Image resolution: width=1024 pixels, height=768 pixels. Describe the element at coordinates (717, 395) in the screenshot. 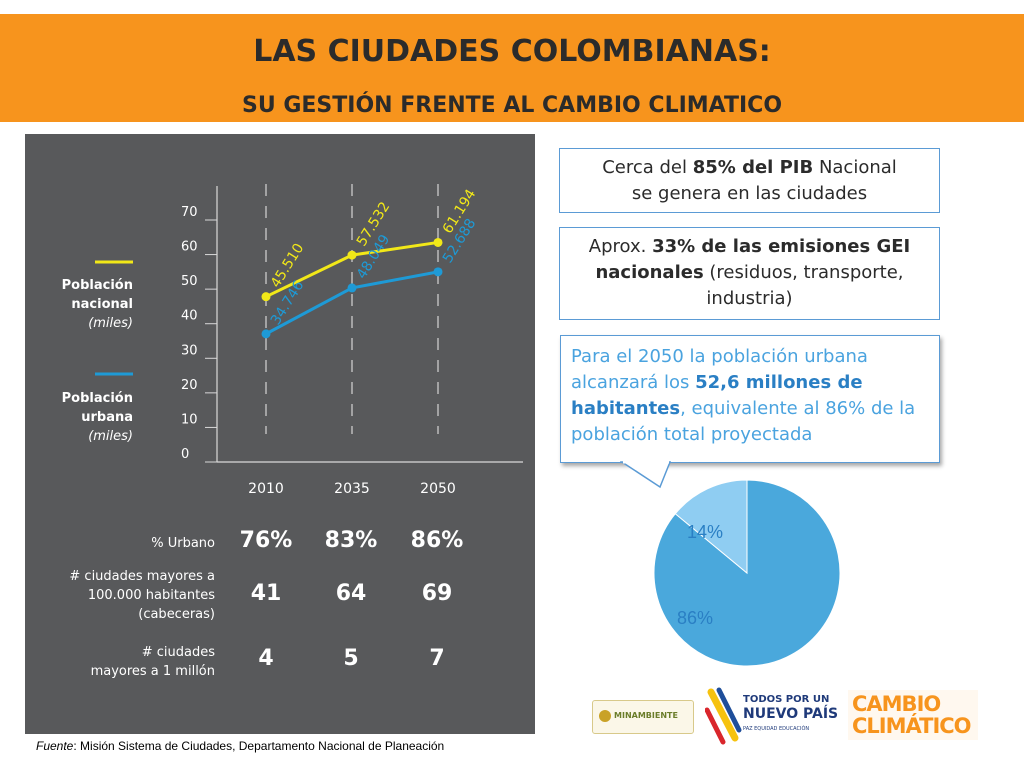

I see `callout-bold: 52,6 millones de habitantes` at that location.